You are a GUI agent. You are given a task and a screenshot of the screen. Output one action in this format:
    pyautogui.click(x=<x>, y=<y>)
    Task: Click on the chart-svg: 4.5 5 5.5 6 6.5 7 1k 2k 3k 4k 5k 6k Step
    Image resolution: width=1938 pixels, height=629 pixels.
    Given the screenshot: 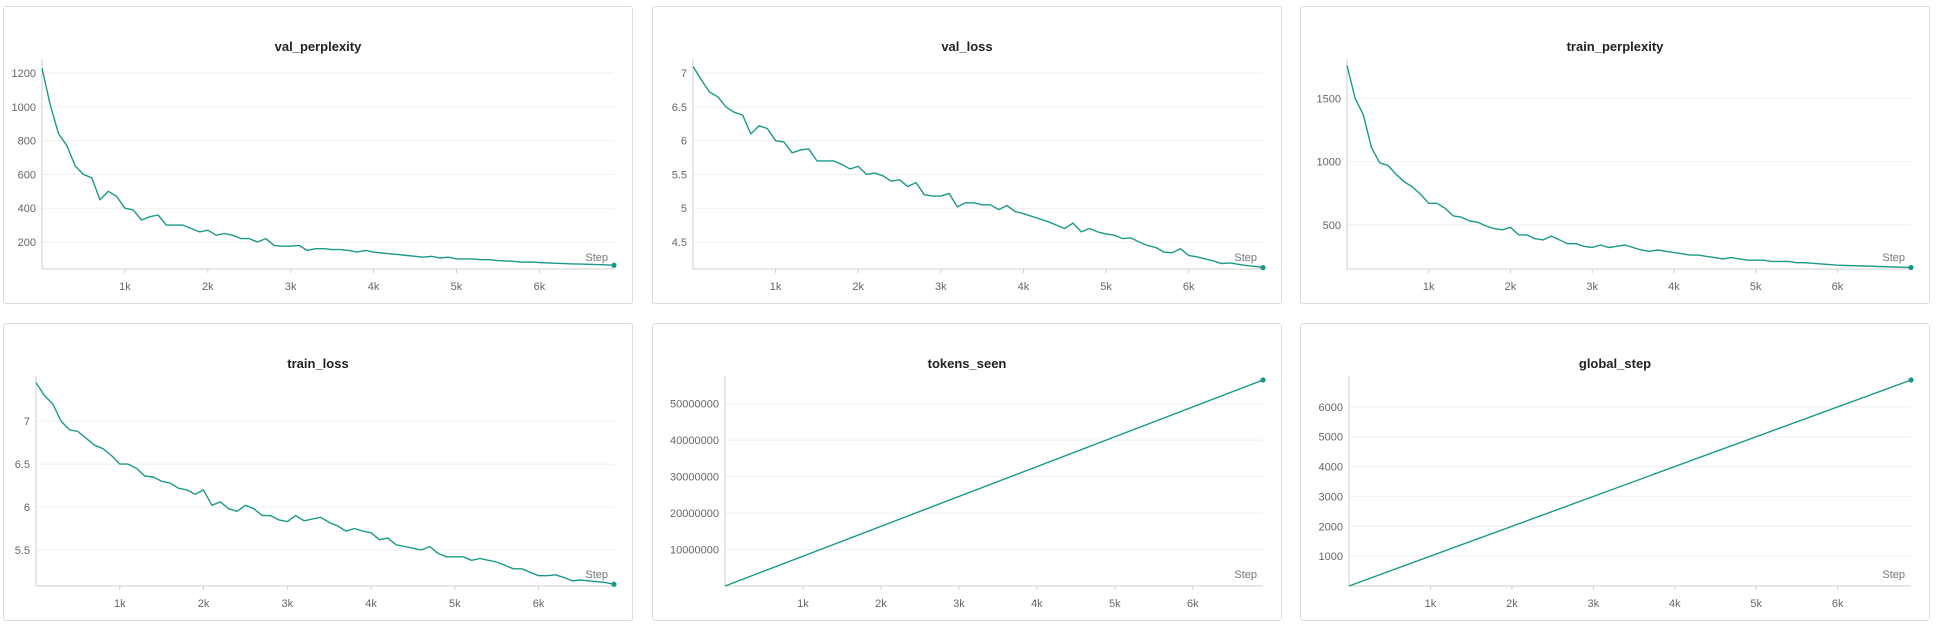 What is the action you would take?
    pyautogui.click(x=969, y=176)
    